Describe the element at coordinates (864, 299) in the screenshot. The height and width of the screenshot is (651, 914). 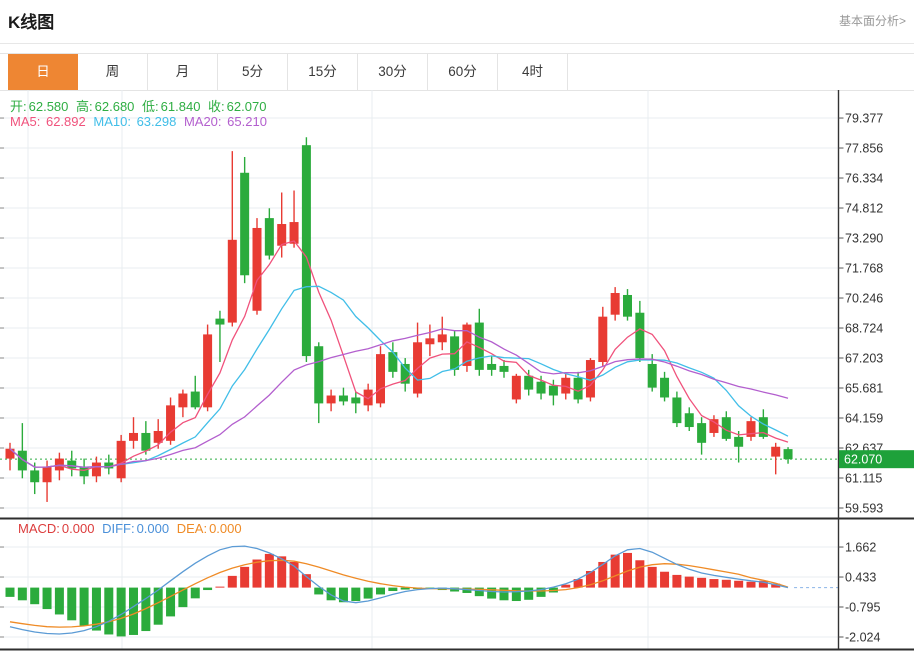
I see `price-tick-label: 70.246` at that location.